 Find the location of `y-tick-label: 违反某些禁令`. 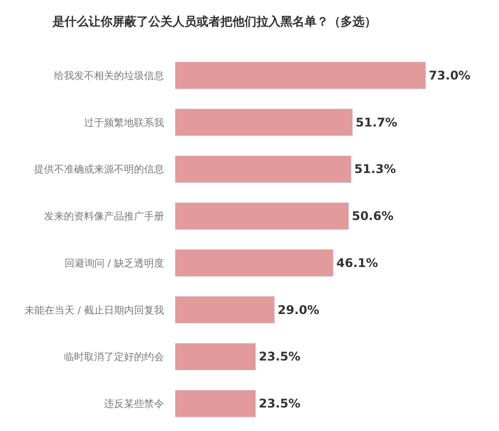

y-tick-label: 违反某些禁令 is located at coordinates (134, 404).